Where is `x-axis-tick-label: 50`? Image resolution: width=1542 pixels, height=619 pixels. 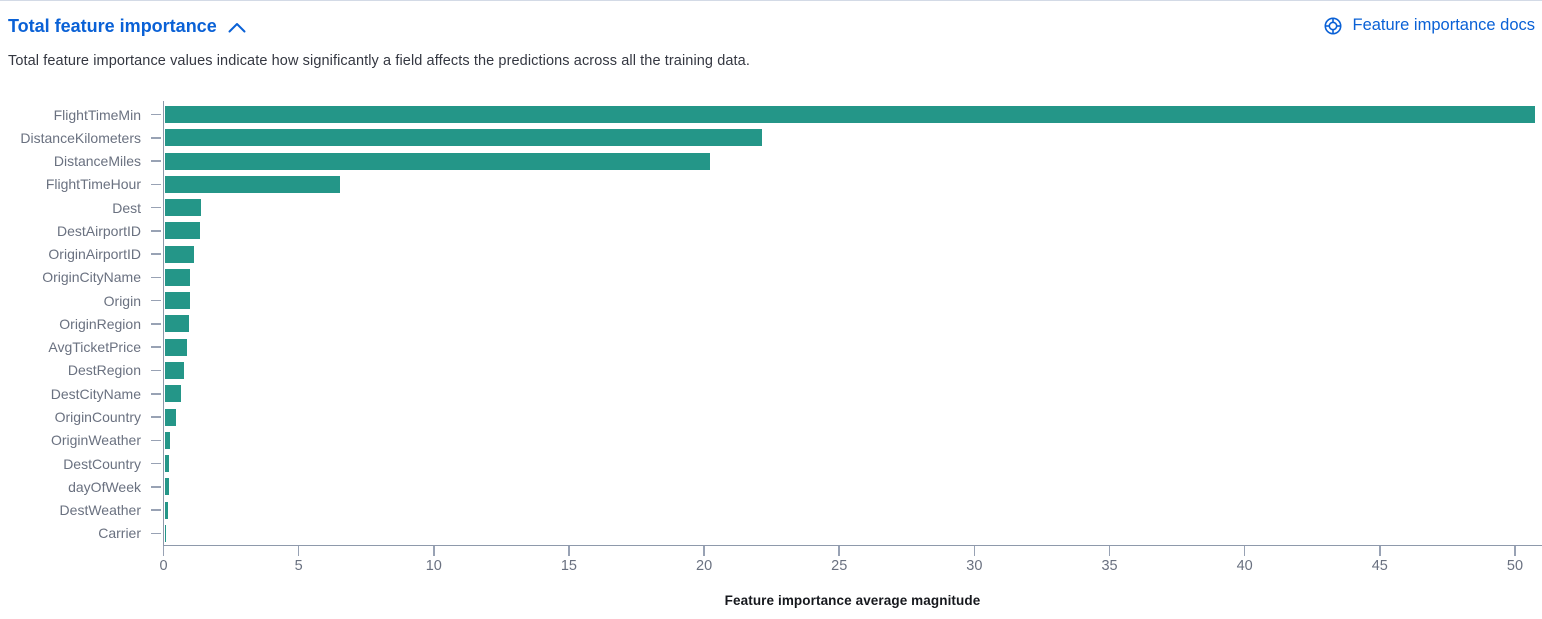
x-axis-tick-label: 50 is located at coordinates (1515, 566).